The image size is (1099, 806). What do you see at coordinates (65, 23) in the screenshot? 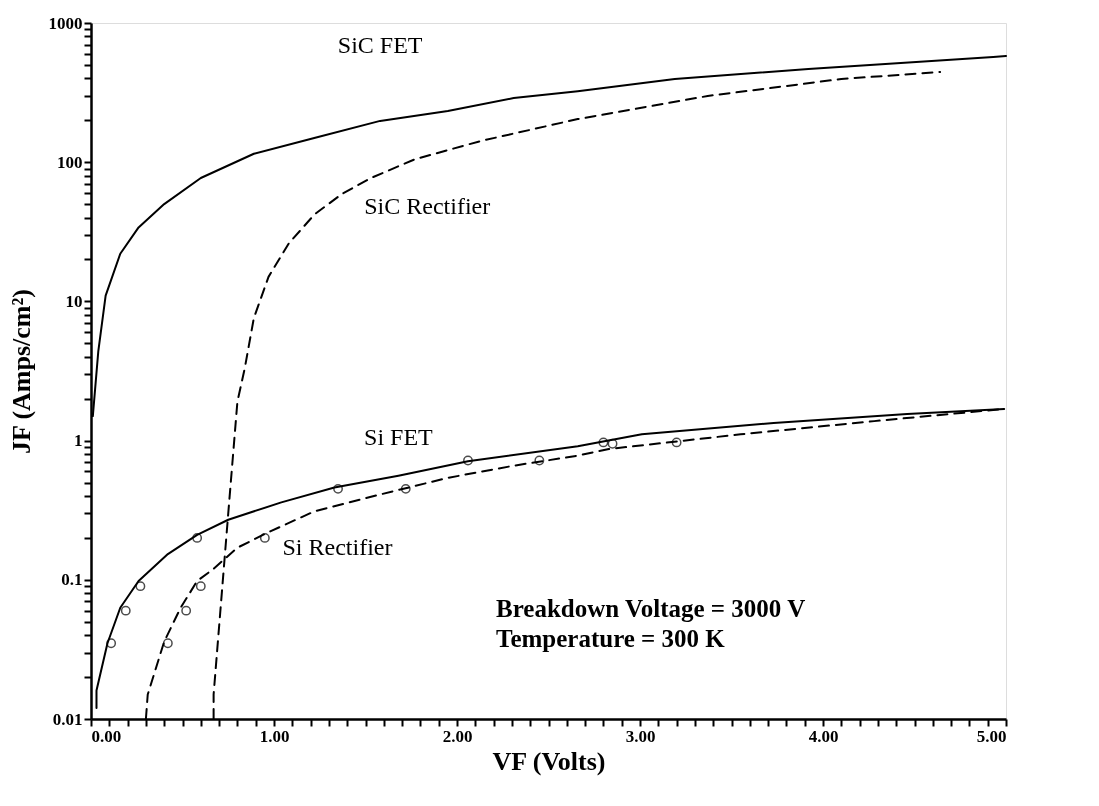
I see `y-tick-label: 1000` at bounding box center [65, 23].